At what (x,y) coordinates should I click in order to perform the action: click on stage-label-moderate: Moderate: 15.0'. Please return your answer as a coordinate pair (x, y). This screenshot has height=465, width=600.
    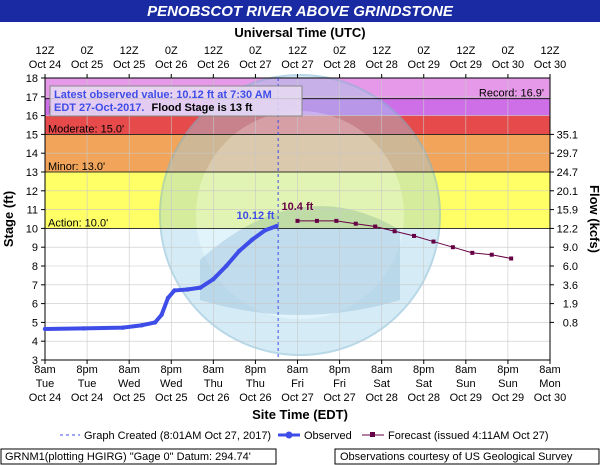
    Looking at the image, I should click on (86, 129).